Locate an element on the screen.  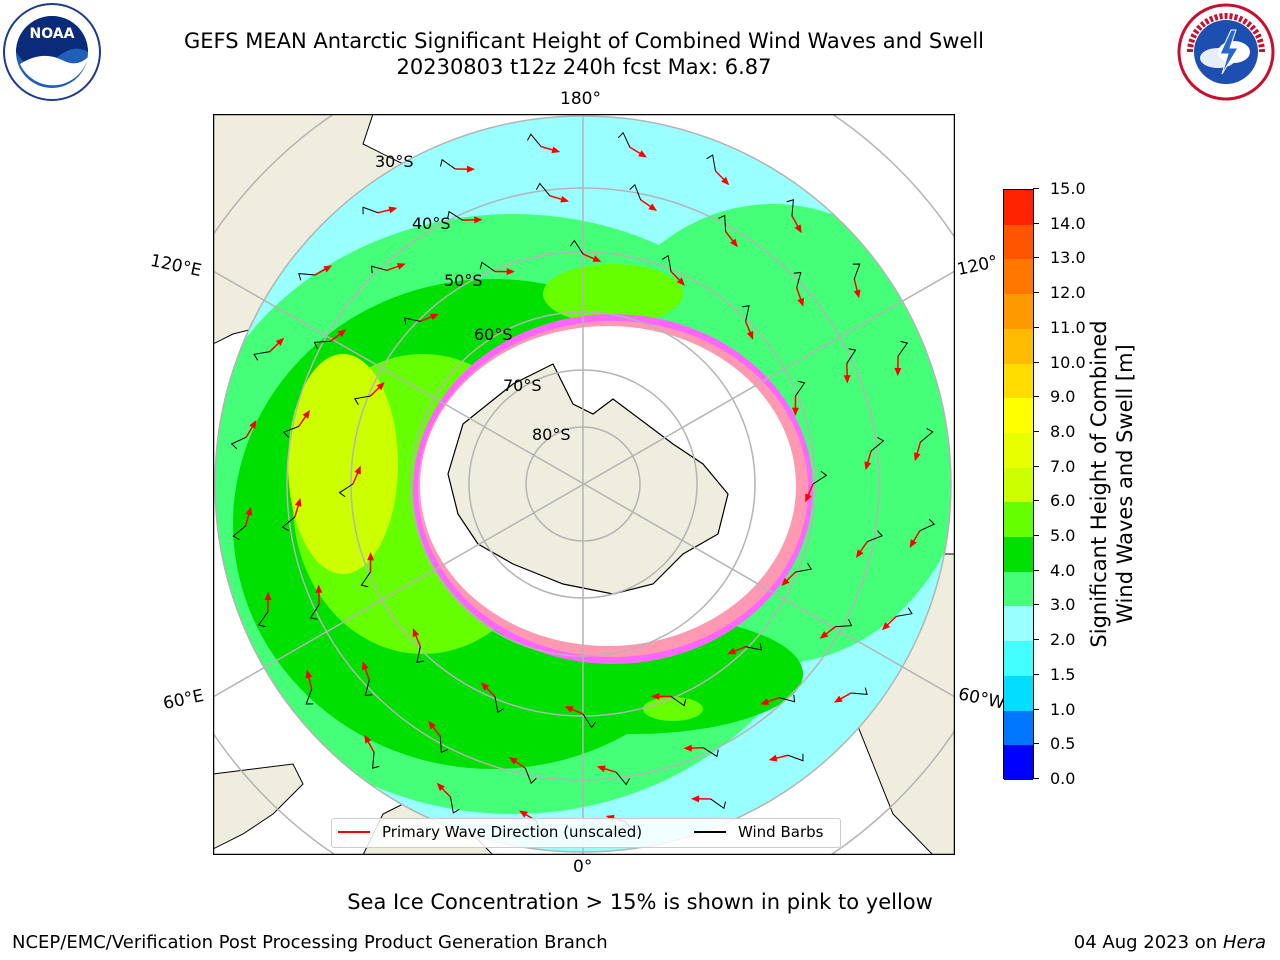
colorbar-tick-label: 9.0 is located at coordinates (1053, 397).